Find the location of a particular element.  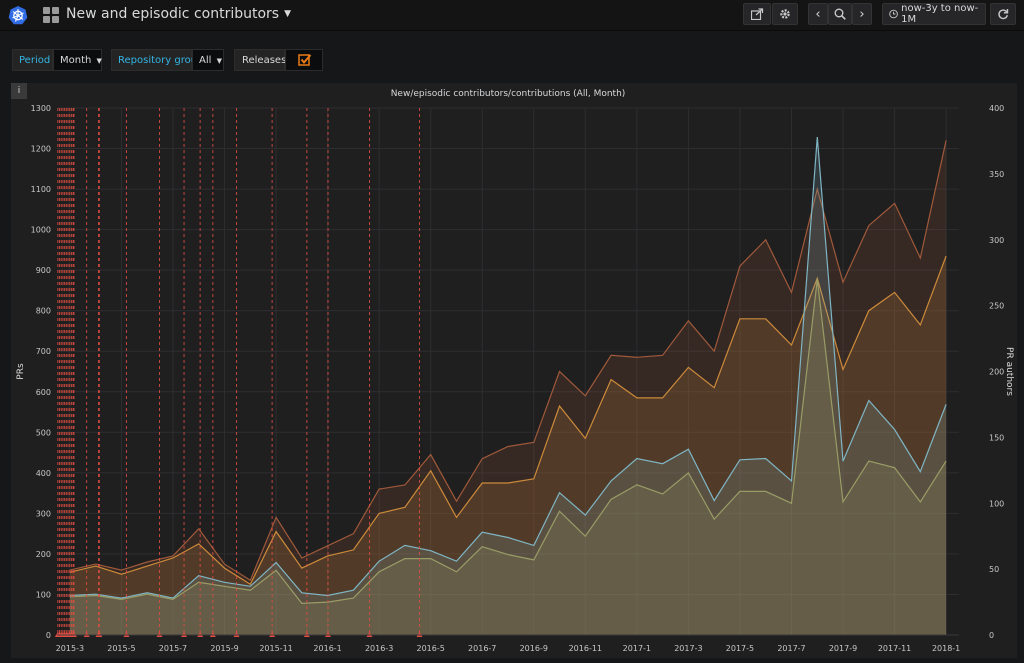

clock-icon is located at coordinates (893, 14).